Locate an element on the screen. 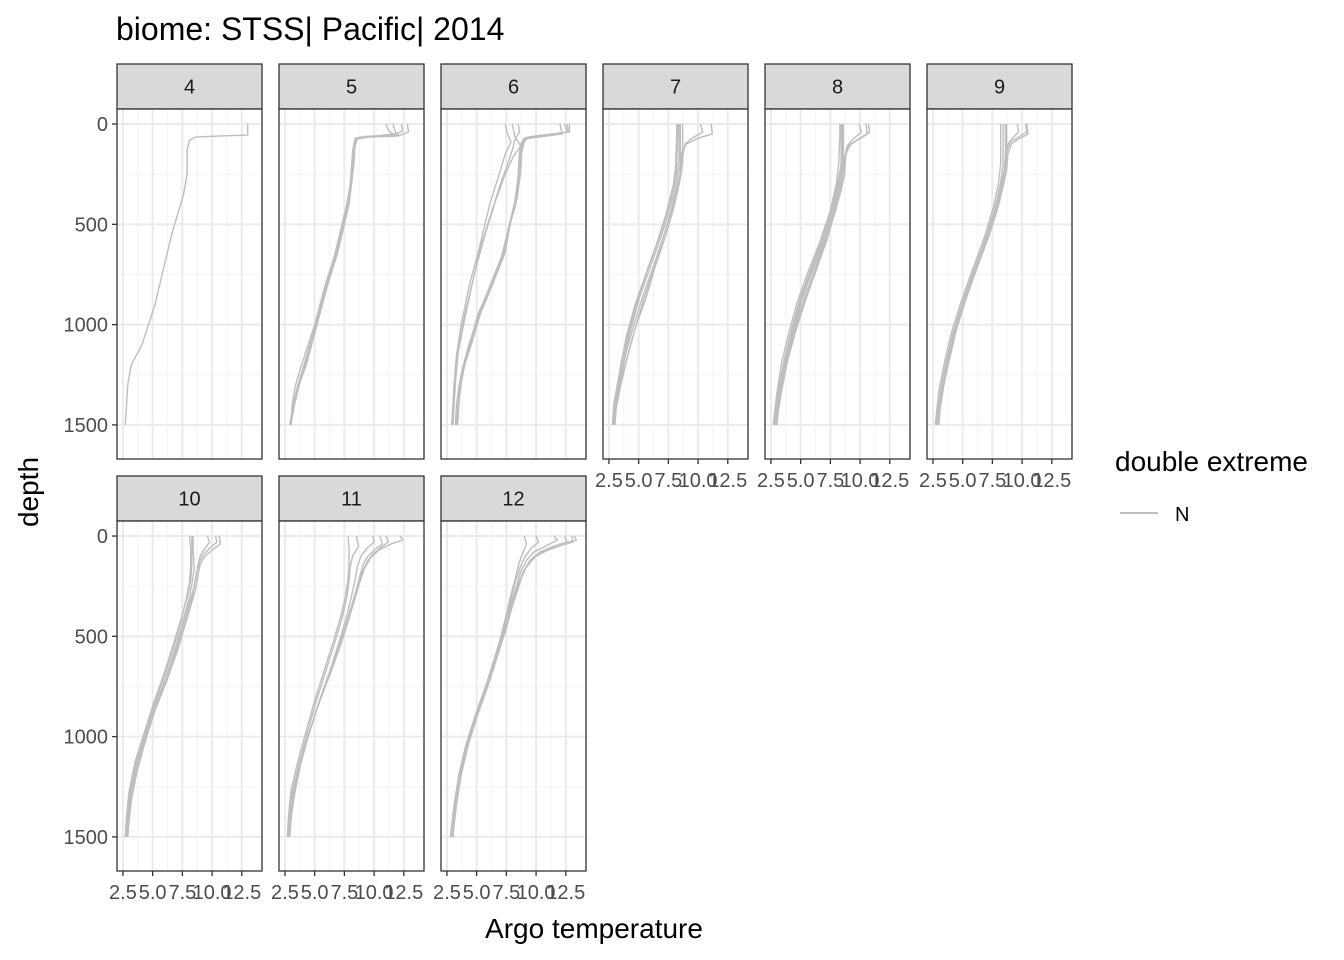 The image size is (1344, 960). facet-panel-7: 7 2.5 5.0 7.510.012.5 is located at coordinates (672, 277).